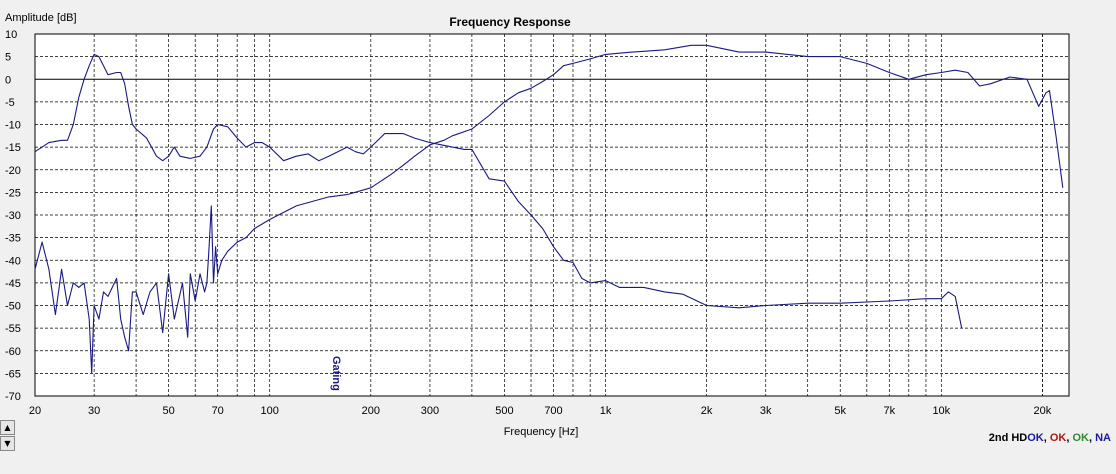 Image resolution: width=1116 pixels, height=474 pixels. I want to click on x-tick-label: 700, so click(553, 411).